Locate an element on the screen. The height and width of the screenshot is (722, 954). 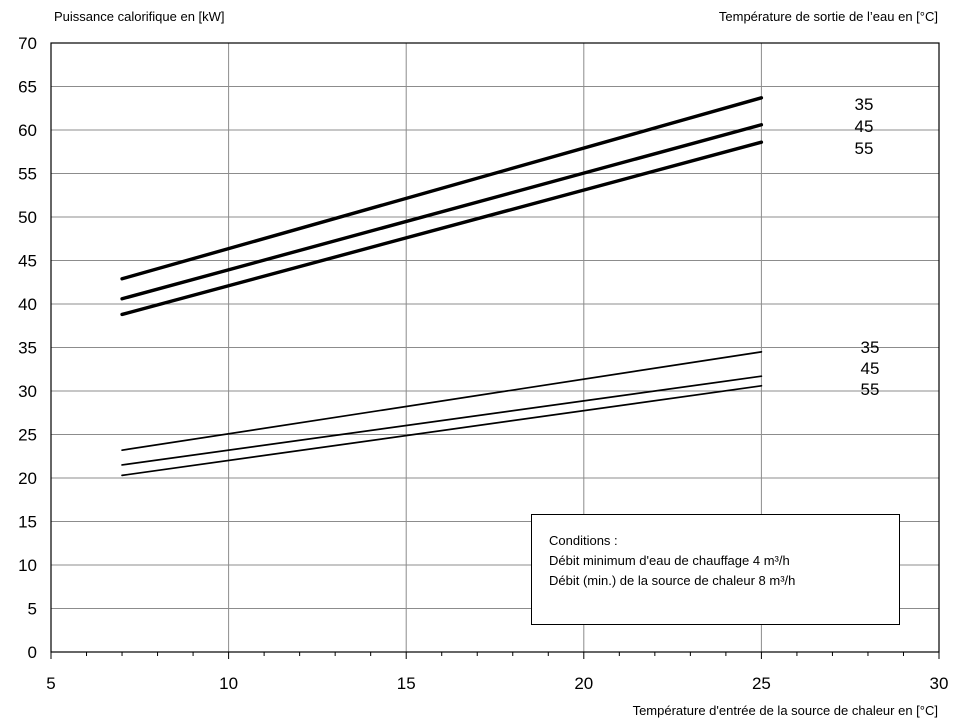
series-label-lower-35: 35 is located at coordinates (870, 347).